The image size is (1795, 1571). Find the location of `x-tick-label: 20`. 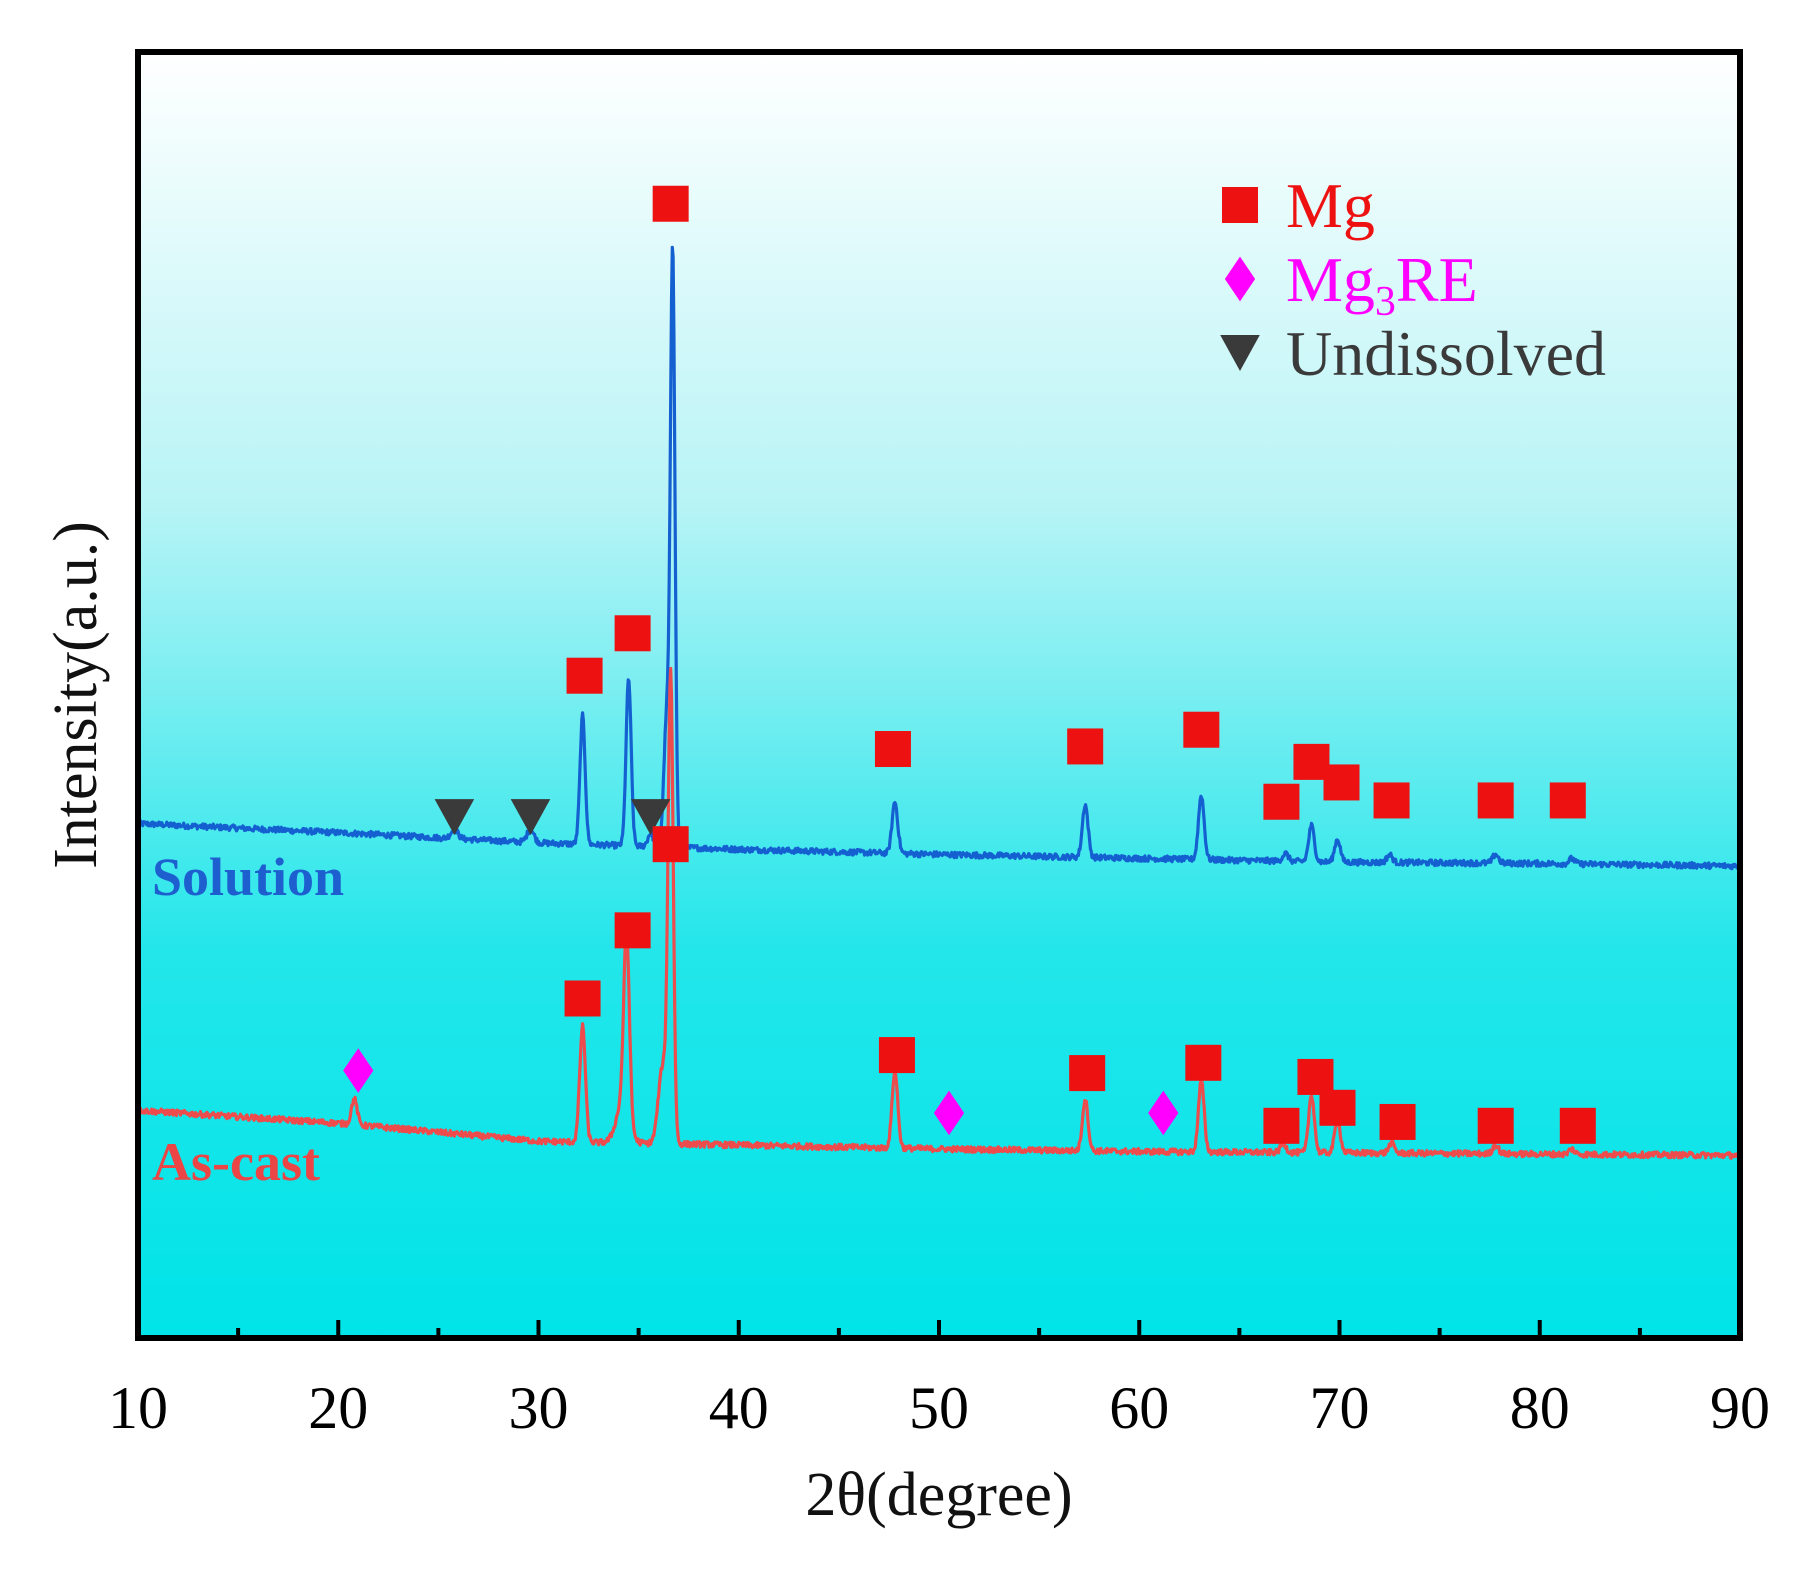

x-tick-label: 20 is located at coordinates (338, 1408).